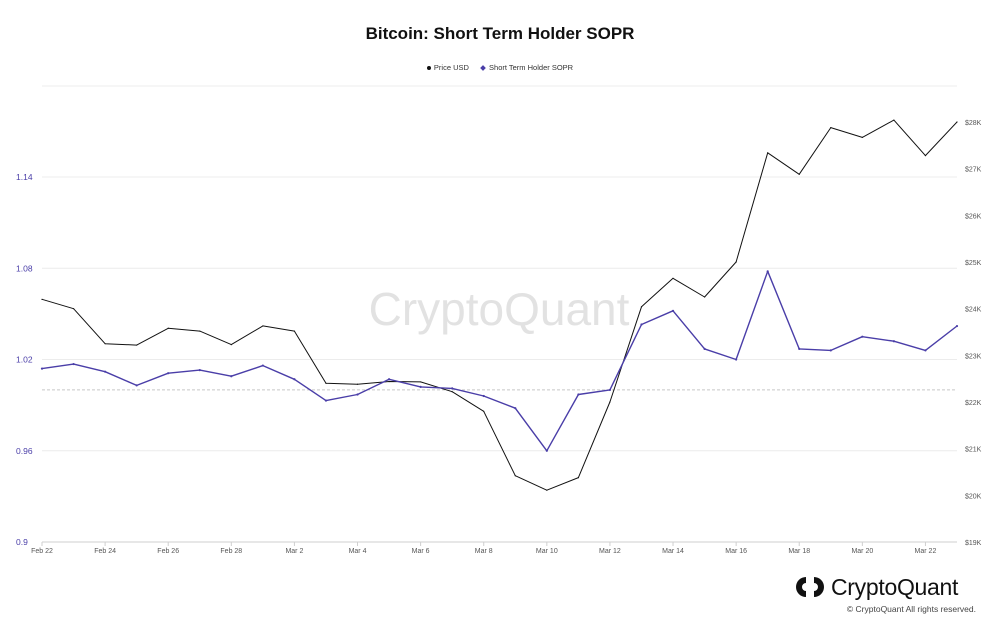 The height and width of the screenshot is (629, 1000). What do you see at coordinates (499, 309) in the screenshot?
I see `watermark: CryptoQuant` at bounding box center [499, 309].